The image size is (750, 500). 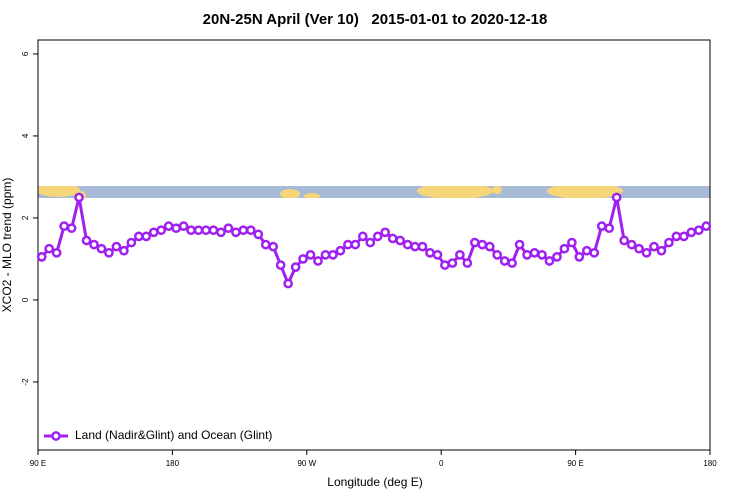 What do you see at coordinates (374, 482) in the screenshot?
I see `x-axis-label: Longitude (deg E)` at bounding box center [374, 482].